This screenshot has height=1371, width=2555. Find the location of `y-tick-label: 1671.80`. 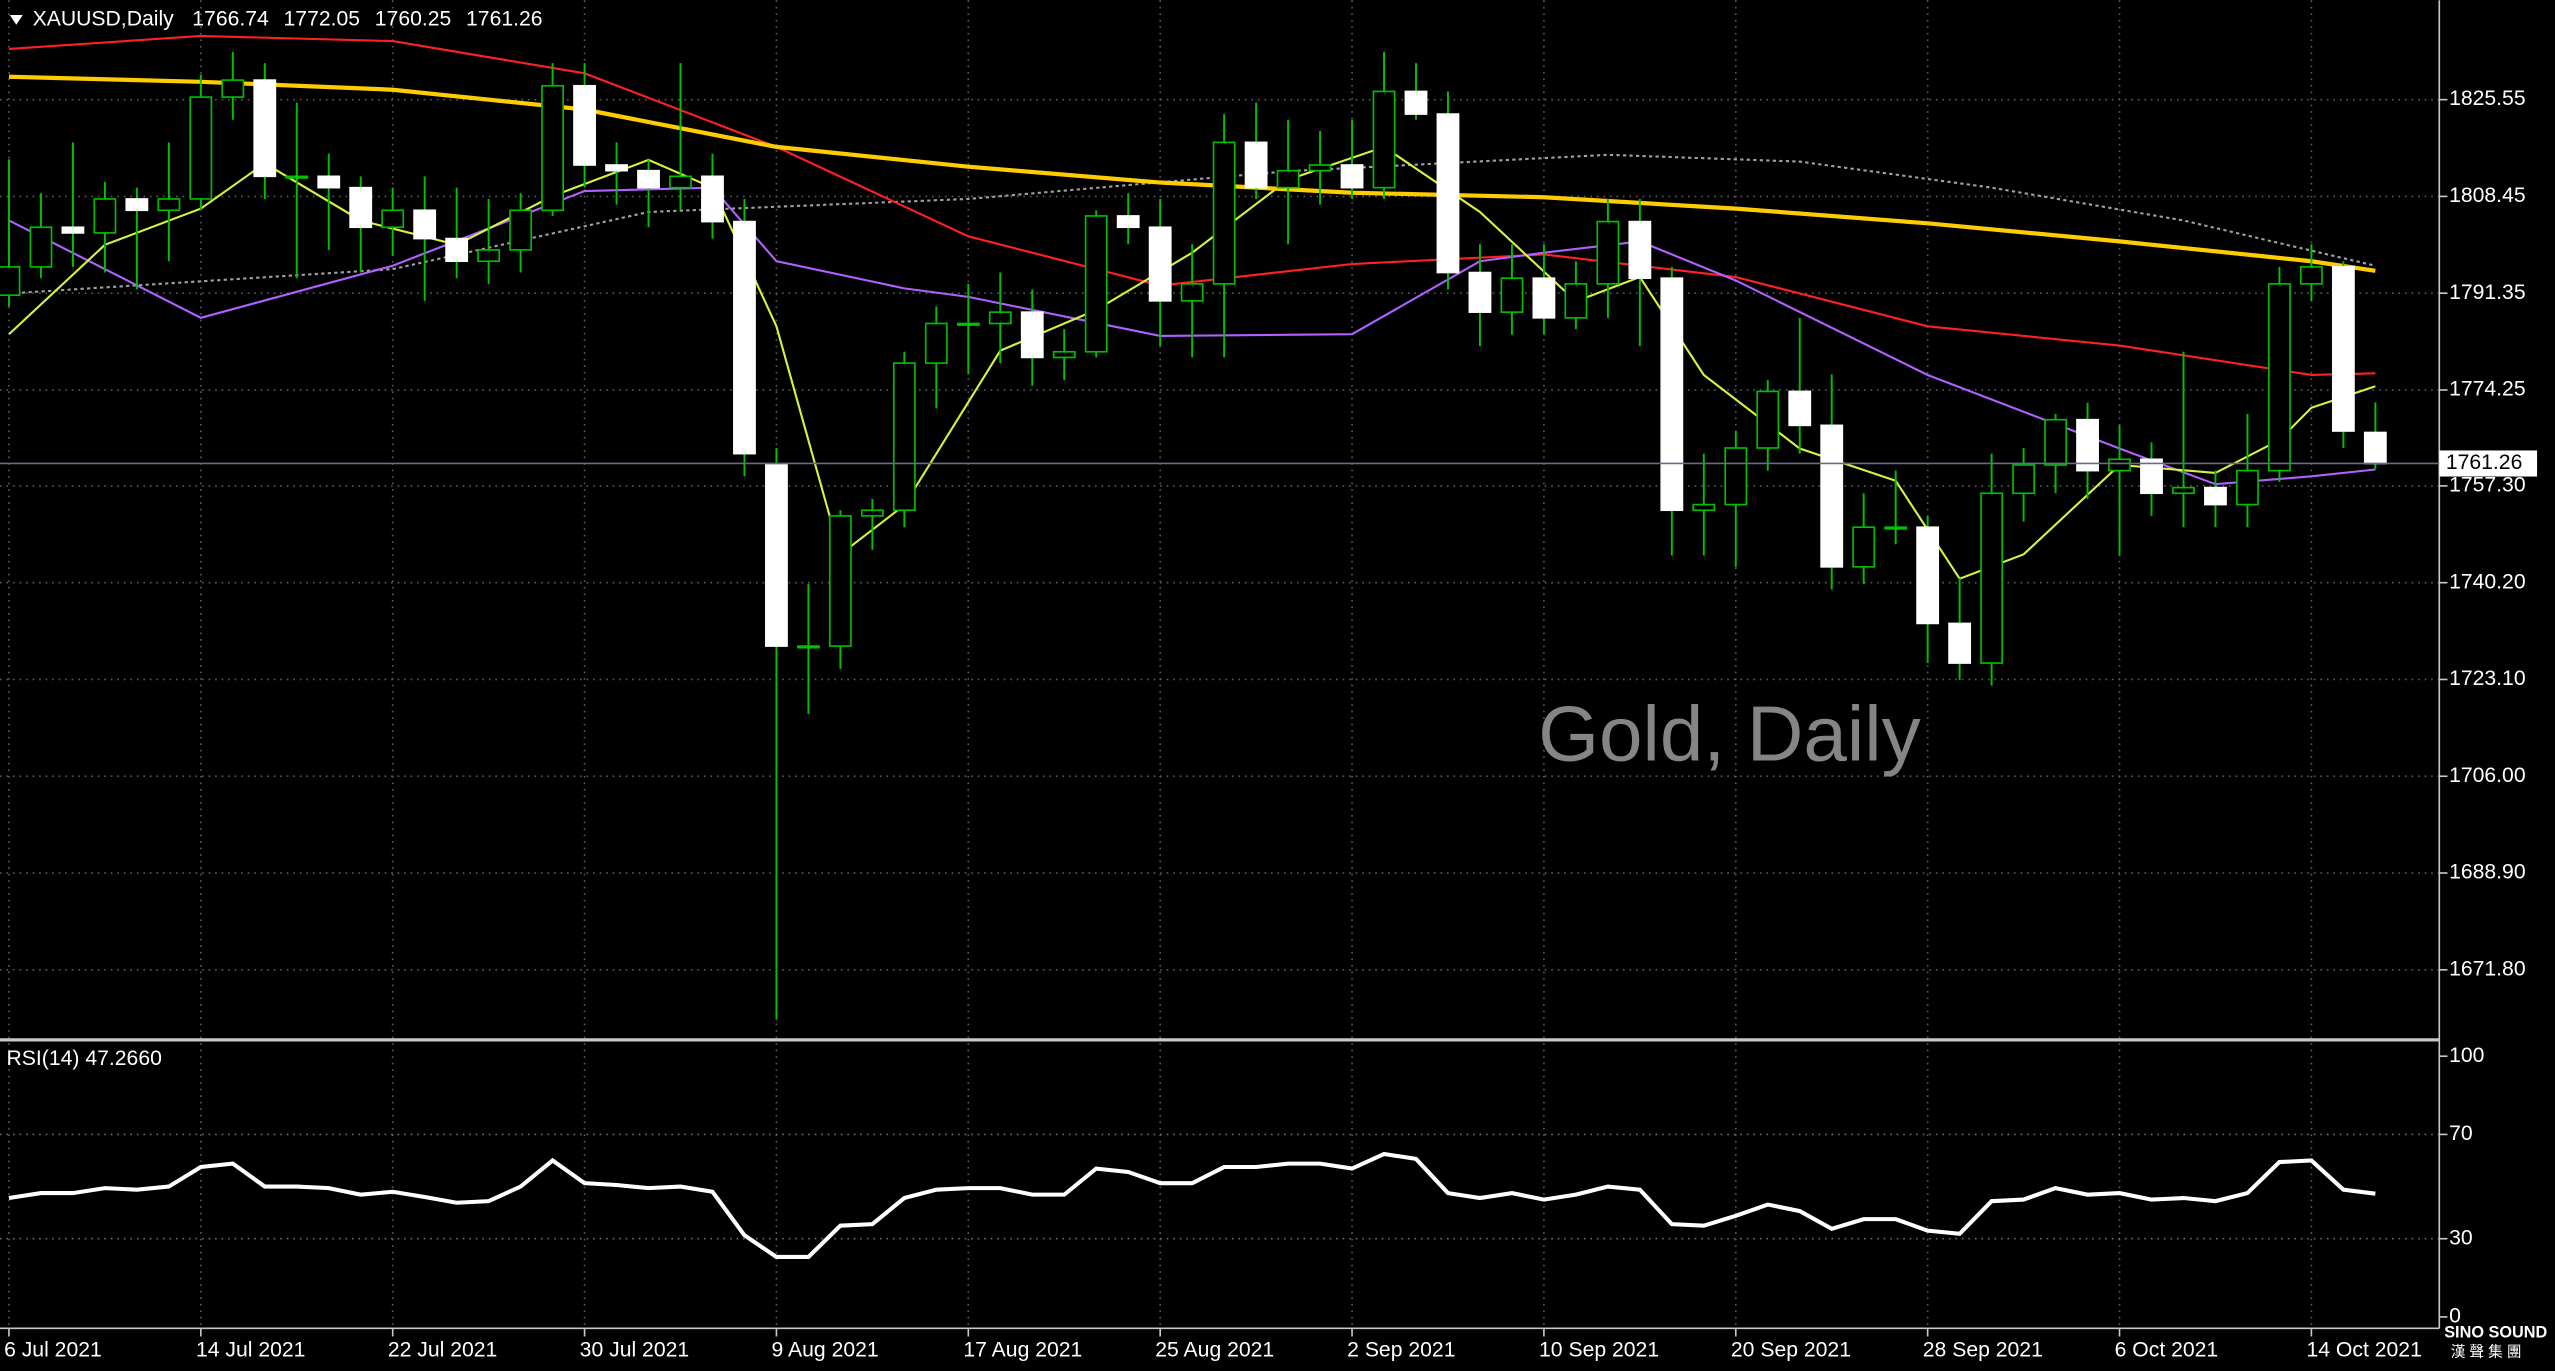

y-tick-label: 1671.80 is located at coordinates (2487, 968).